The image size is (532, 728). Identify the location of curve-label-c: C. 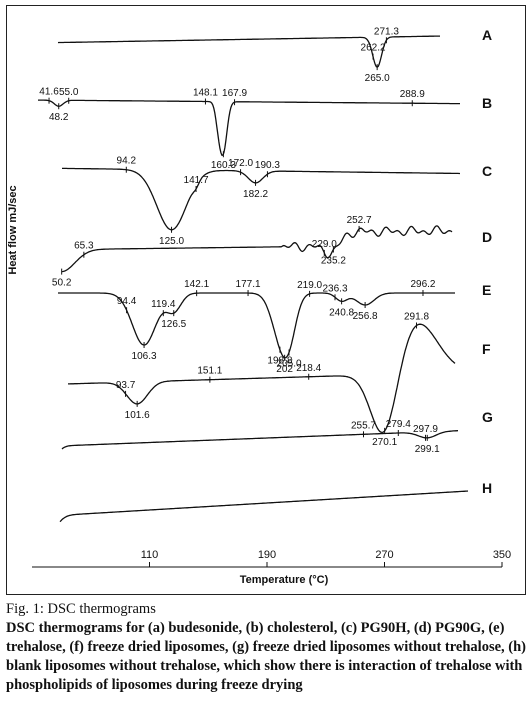
(487, 171).